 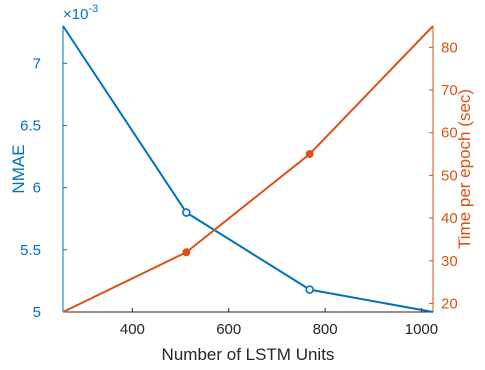 I want to click on y-left-multiplier: ×10⁻³, so click(x=80, y=13).